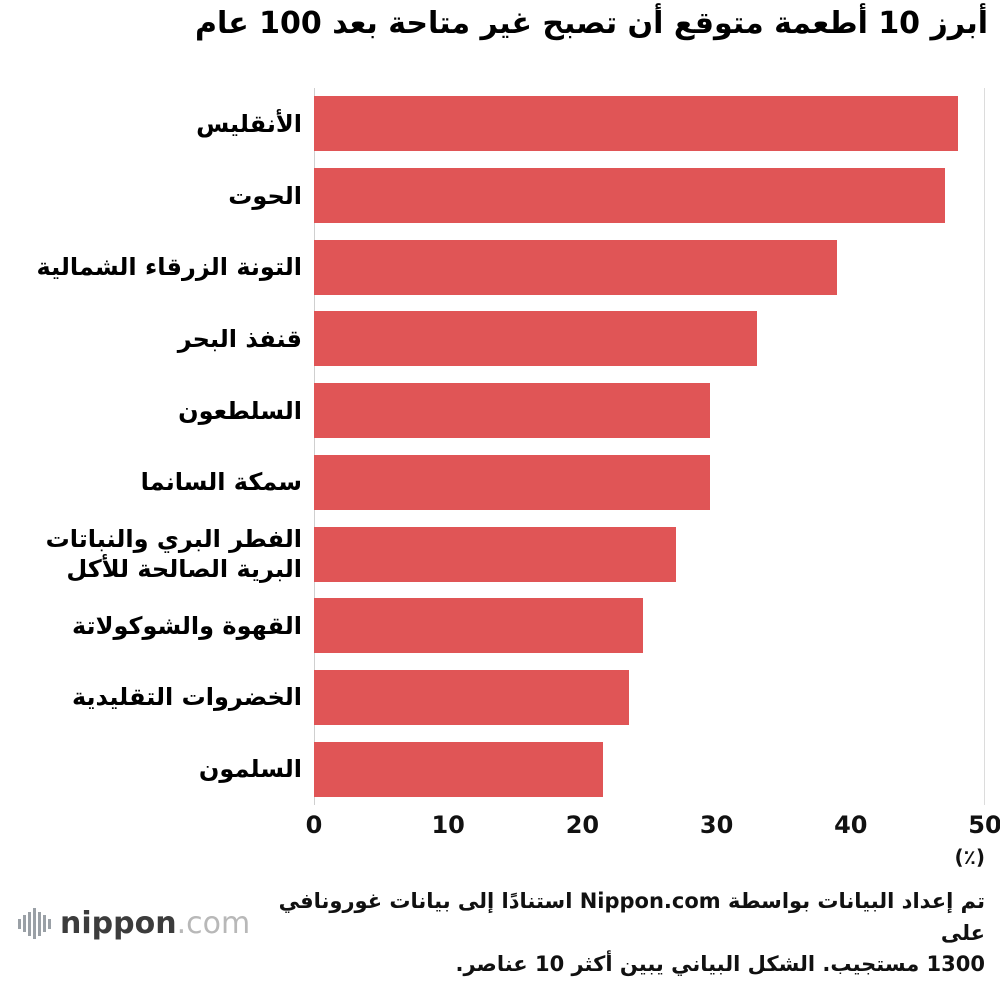 The image size is (1000, 981). I want to click on chart-row: قنفذ البحر, so click(500, 339).